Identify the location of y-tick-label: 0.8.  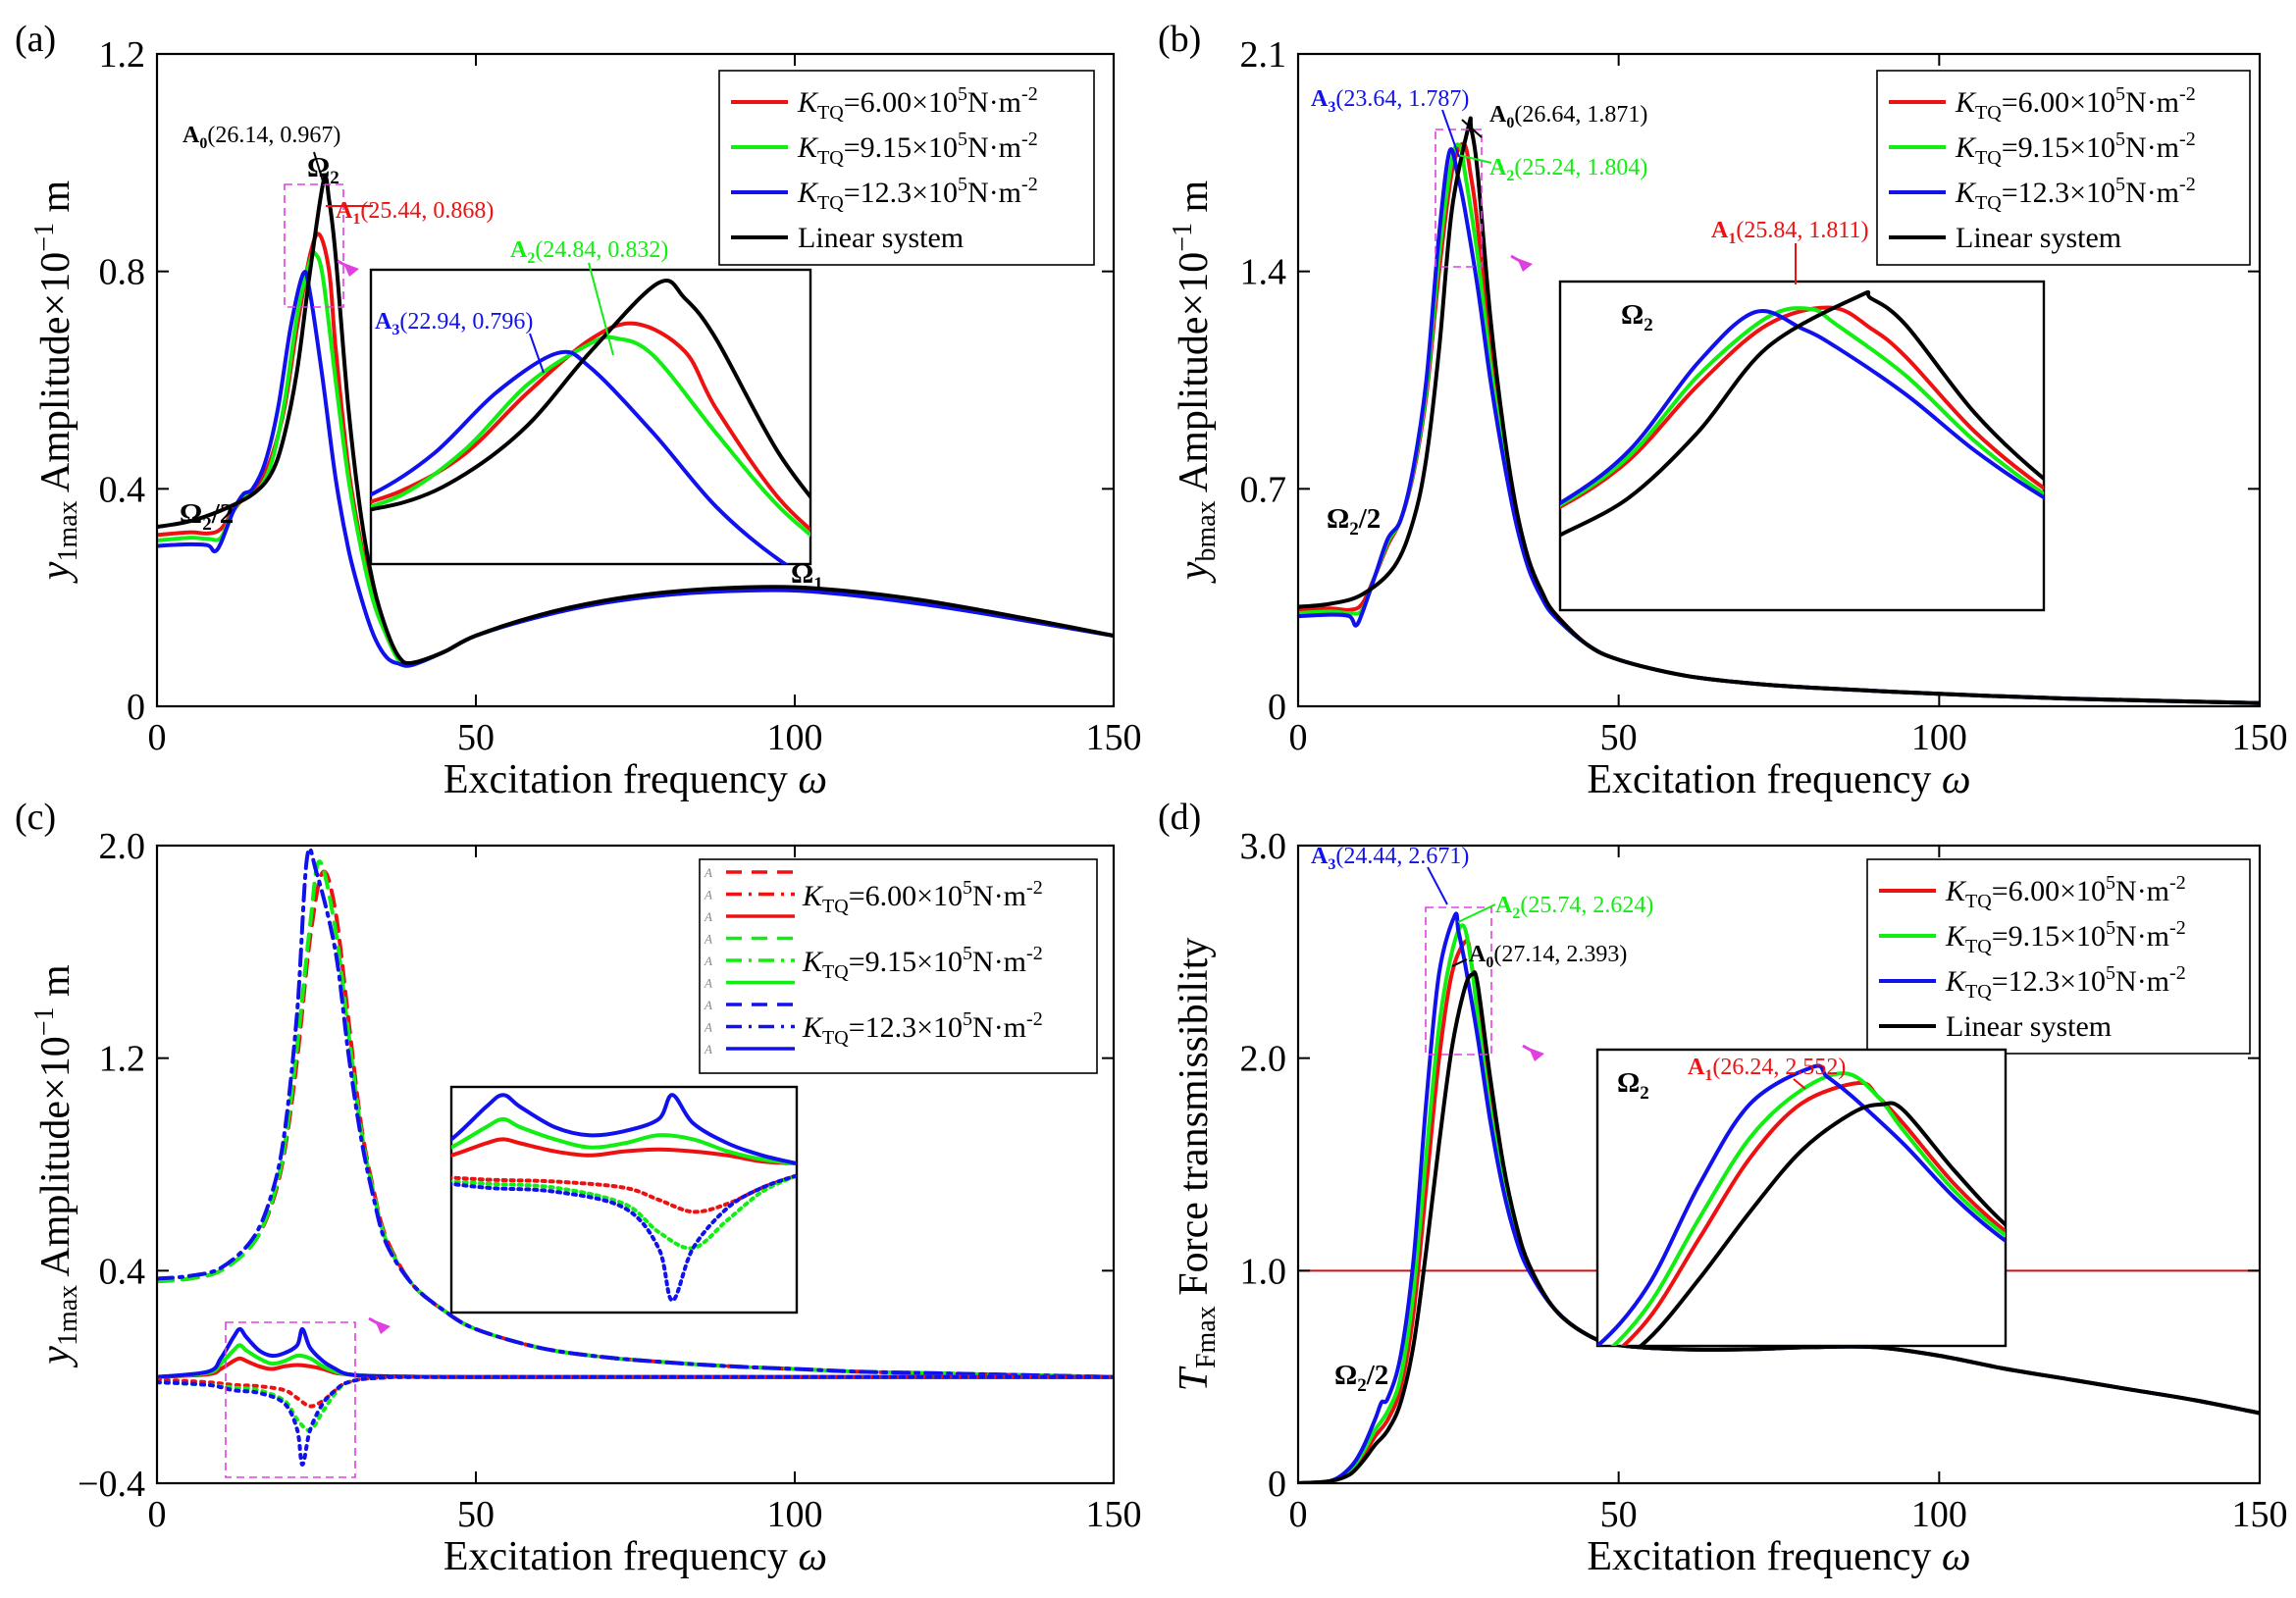
(122, 273).